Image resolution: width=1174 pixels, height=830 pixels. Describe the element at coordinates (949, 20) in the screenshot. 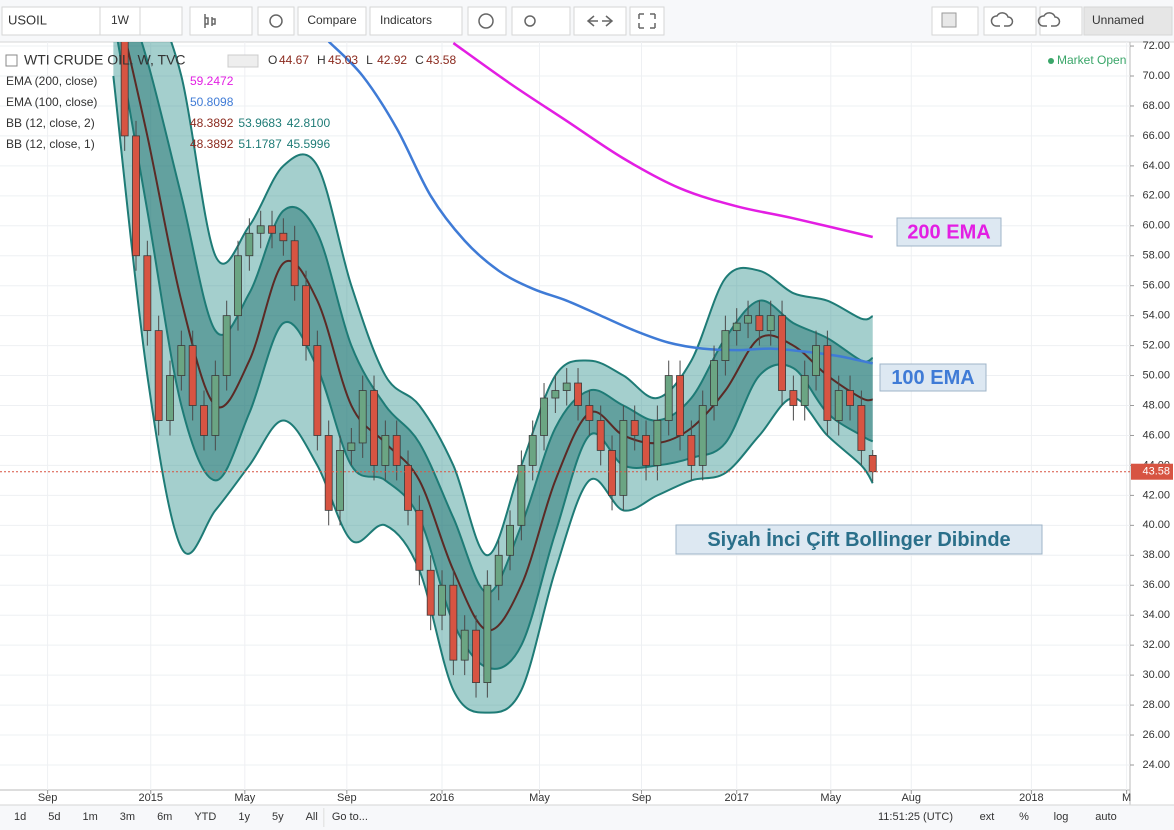

I see `color-swatch` at that location.